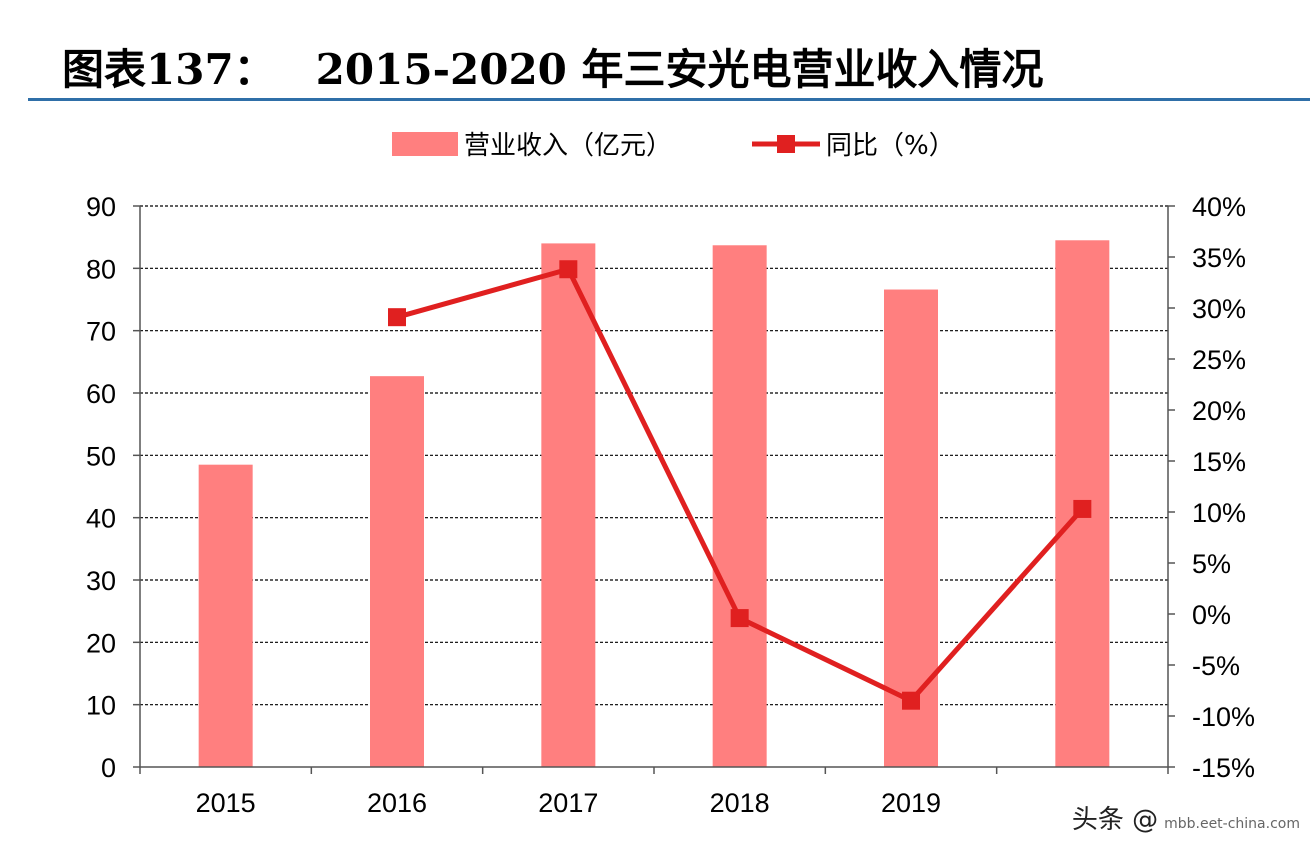 Image resolution: width=1310 pixels, height=842 pixels. Describe the element at coordinates (568, 146) in the screenshot. I see `legend-bar-label: 营业收入（亿元）` at that location.